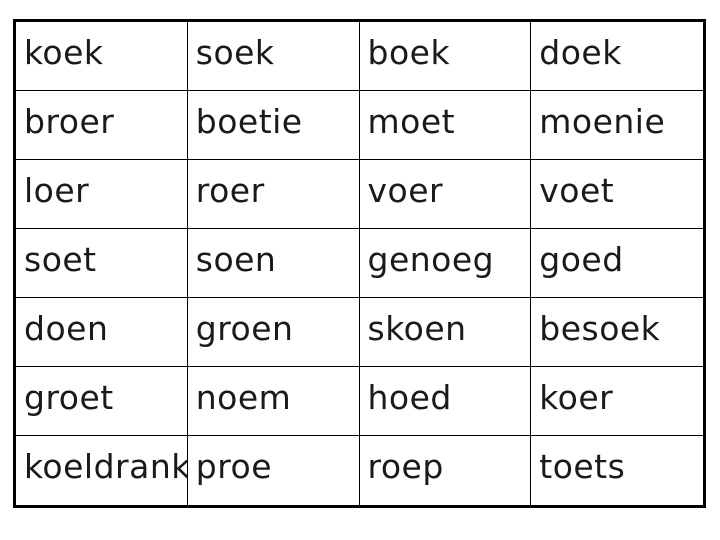 Image resolution: width=720 pixels, height=540 pixels. I want to click on word-cell-r5c1: doen, so click(102, 332).